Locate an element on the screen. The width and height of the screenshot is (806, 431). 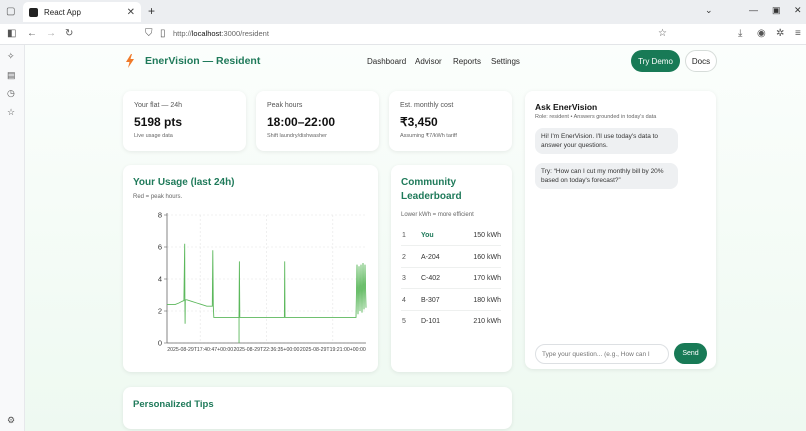
reload-icon: ↻ is located at coordinates (69, 33).